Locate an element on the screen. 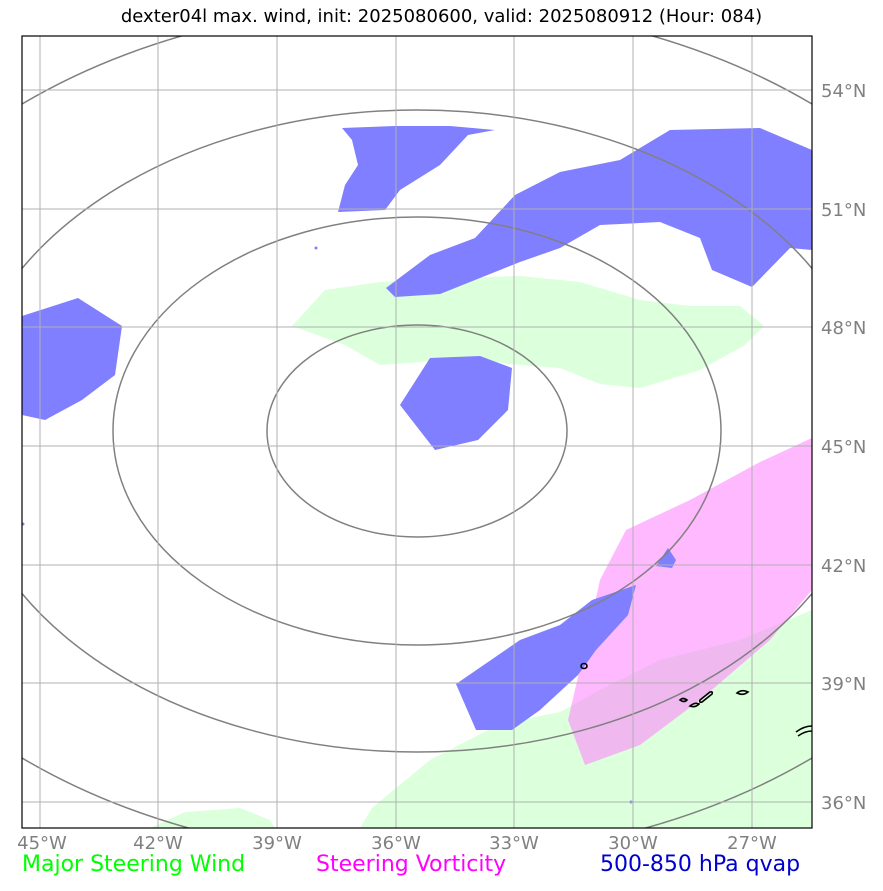  legend-steering-vorticity: Steering Vorticity is located at coordinates (411, 864).